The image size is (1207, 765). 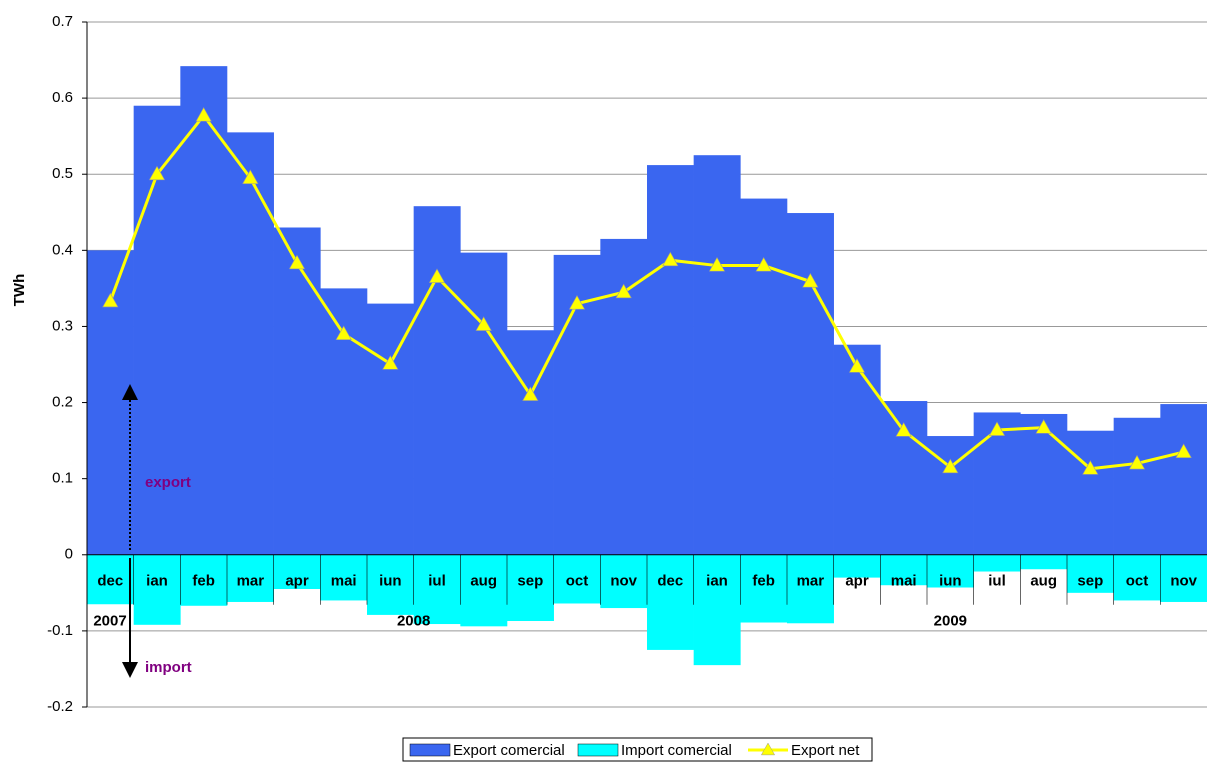 What do you see at coordinates (62, 21) in the screenshot?
I see `y-tick-label: 0.7` at bounding box center [62, 21].